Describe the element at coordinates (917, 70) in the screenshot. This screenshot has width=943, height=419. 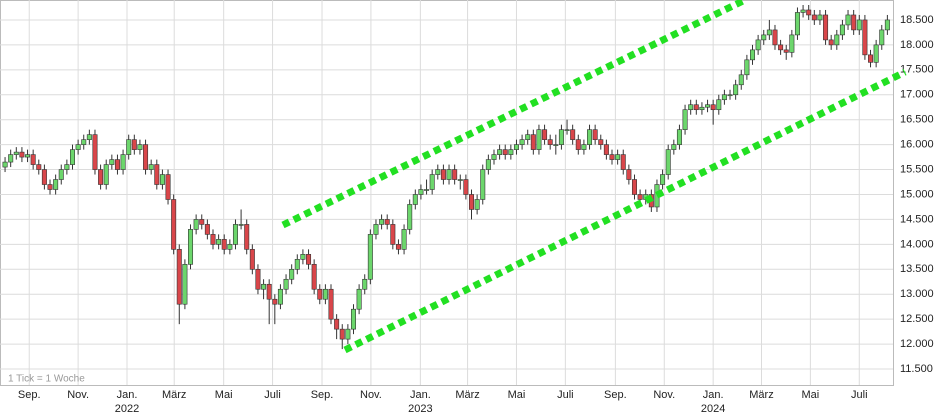
I see `y-tick-label: 17.500` at that location.